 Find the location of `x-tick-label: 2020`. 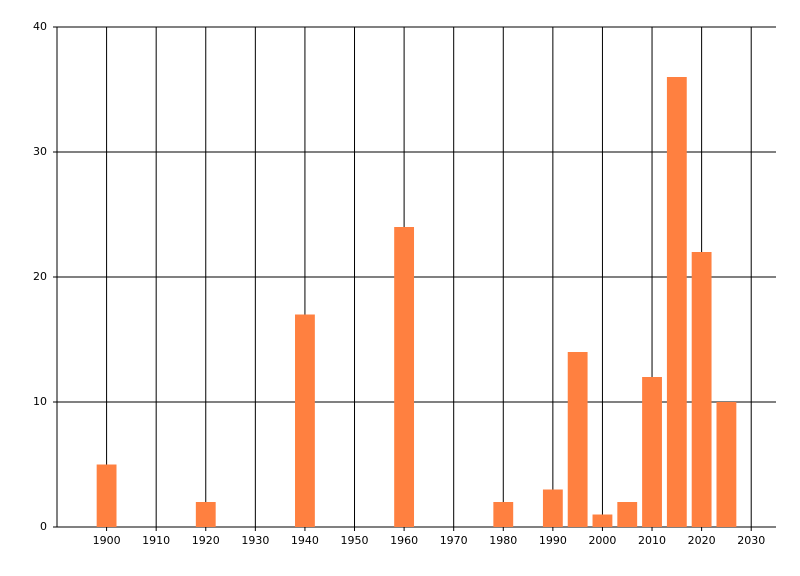

x-tick-label: 2020 is located at coordinates (702, 540).